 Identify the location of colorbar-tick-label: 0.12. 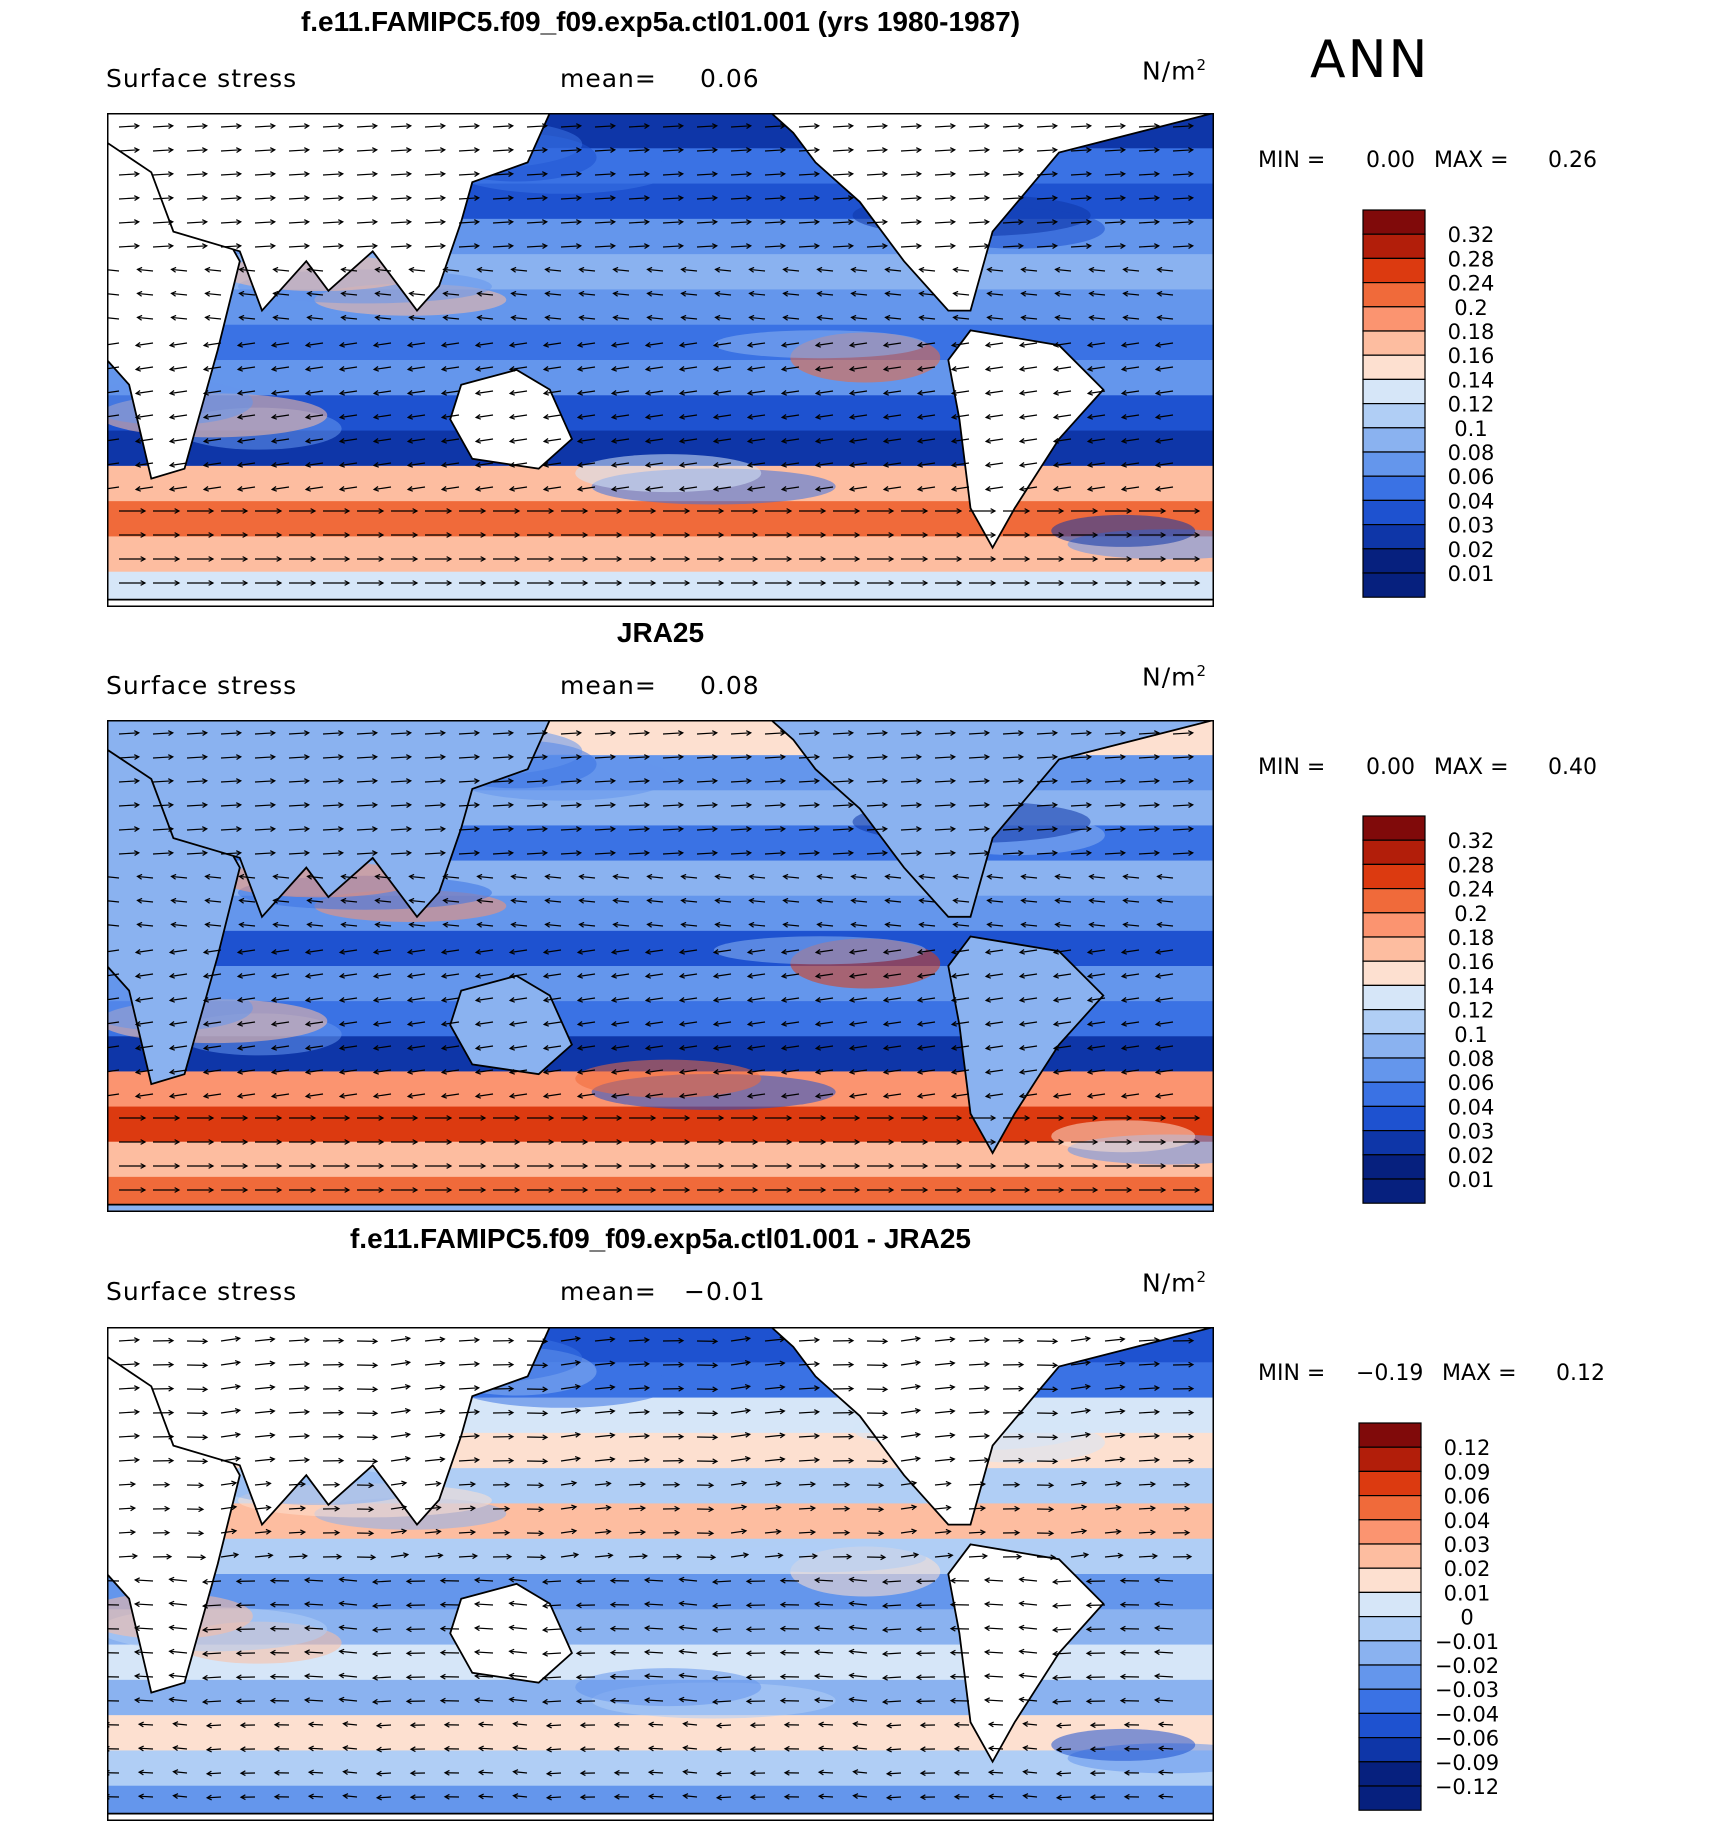
(1471, 1011).